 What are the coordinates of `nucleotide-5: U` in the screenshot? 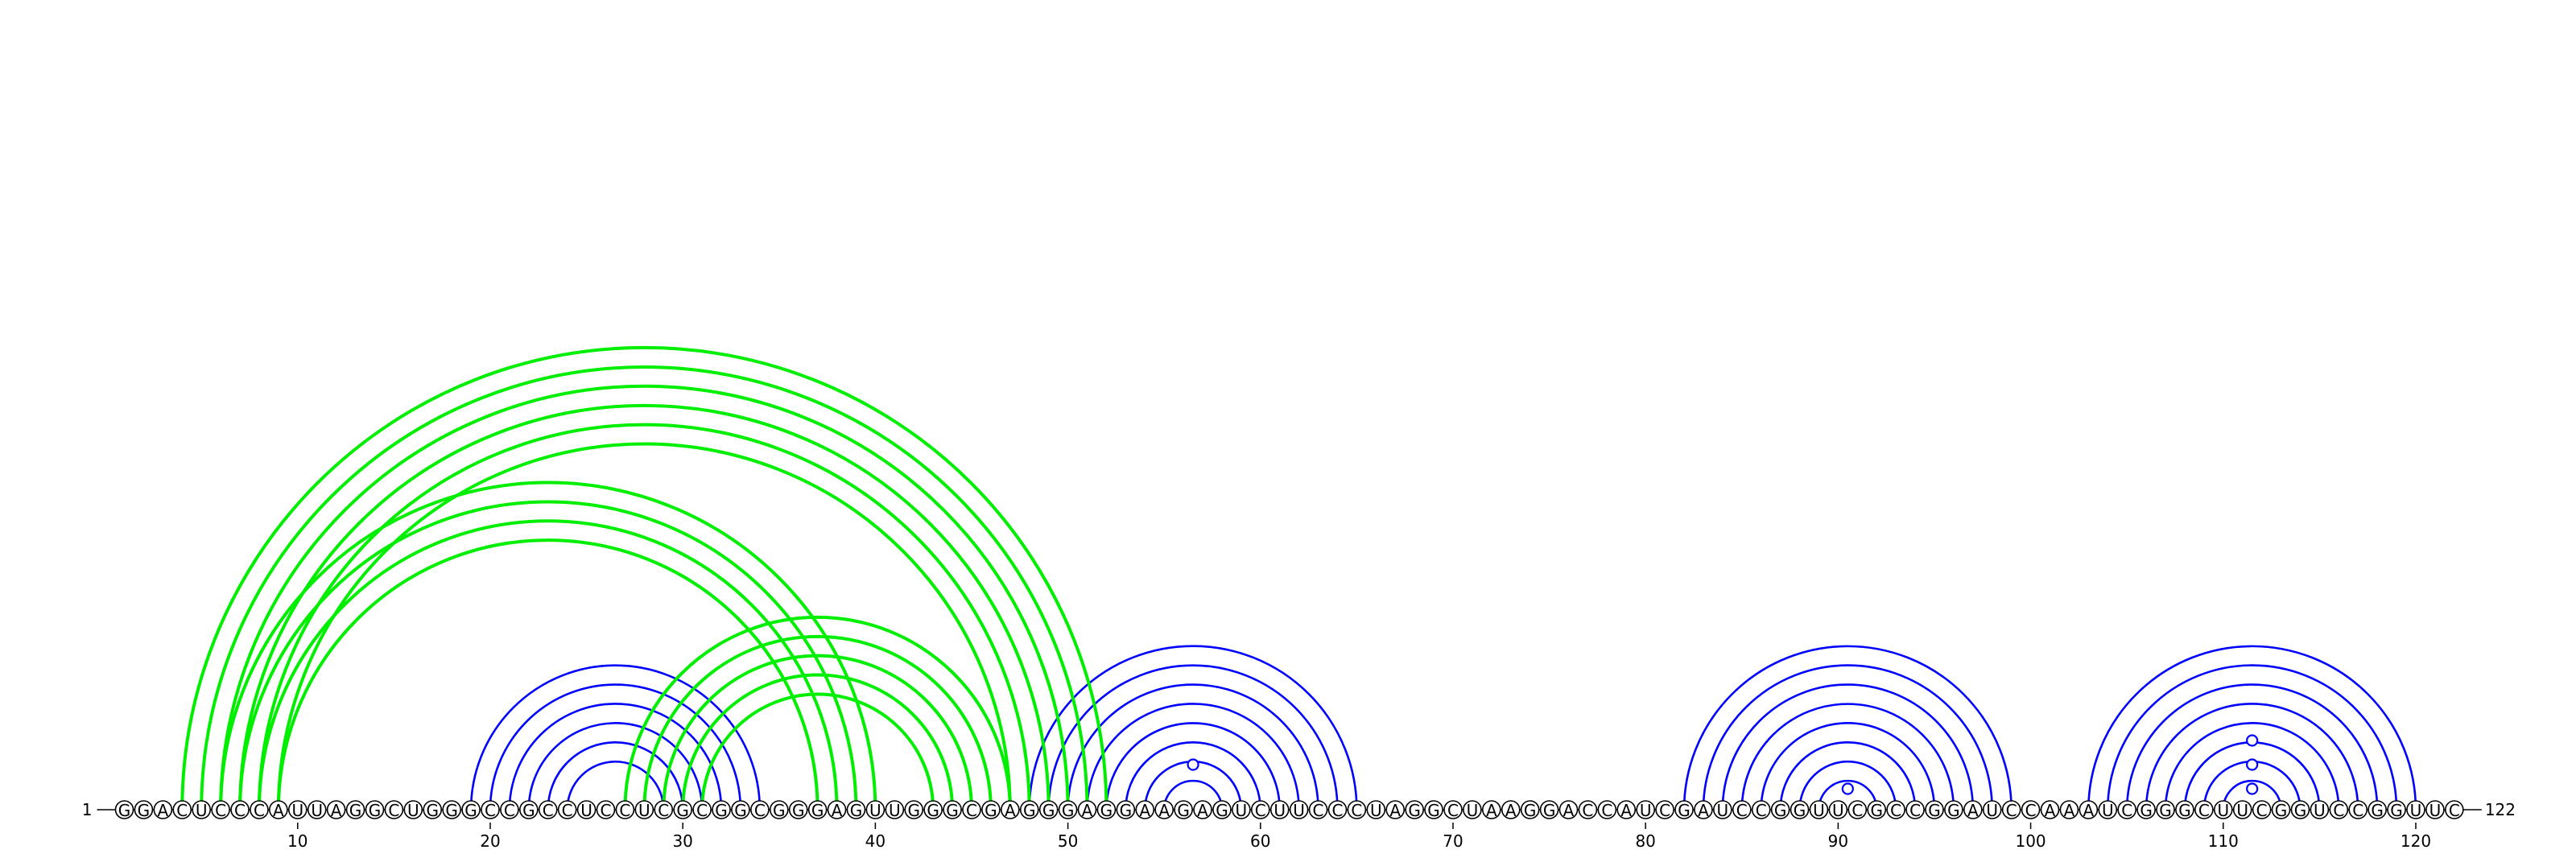 It's located at (201, 810).